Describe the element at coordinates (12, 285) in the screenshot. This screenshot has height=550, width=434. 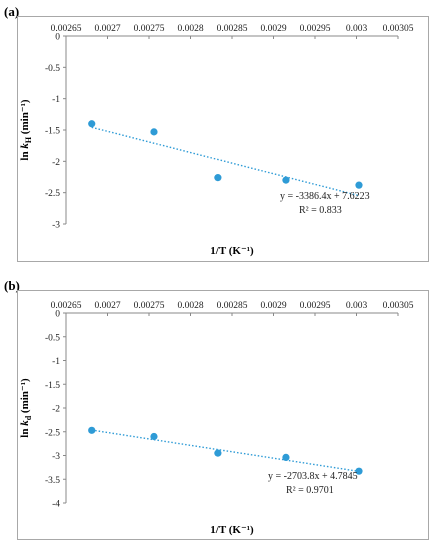
I see `panel-label: (b)` at that location.